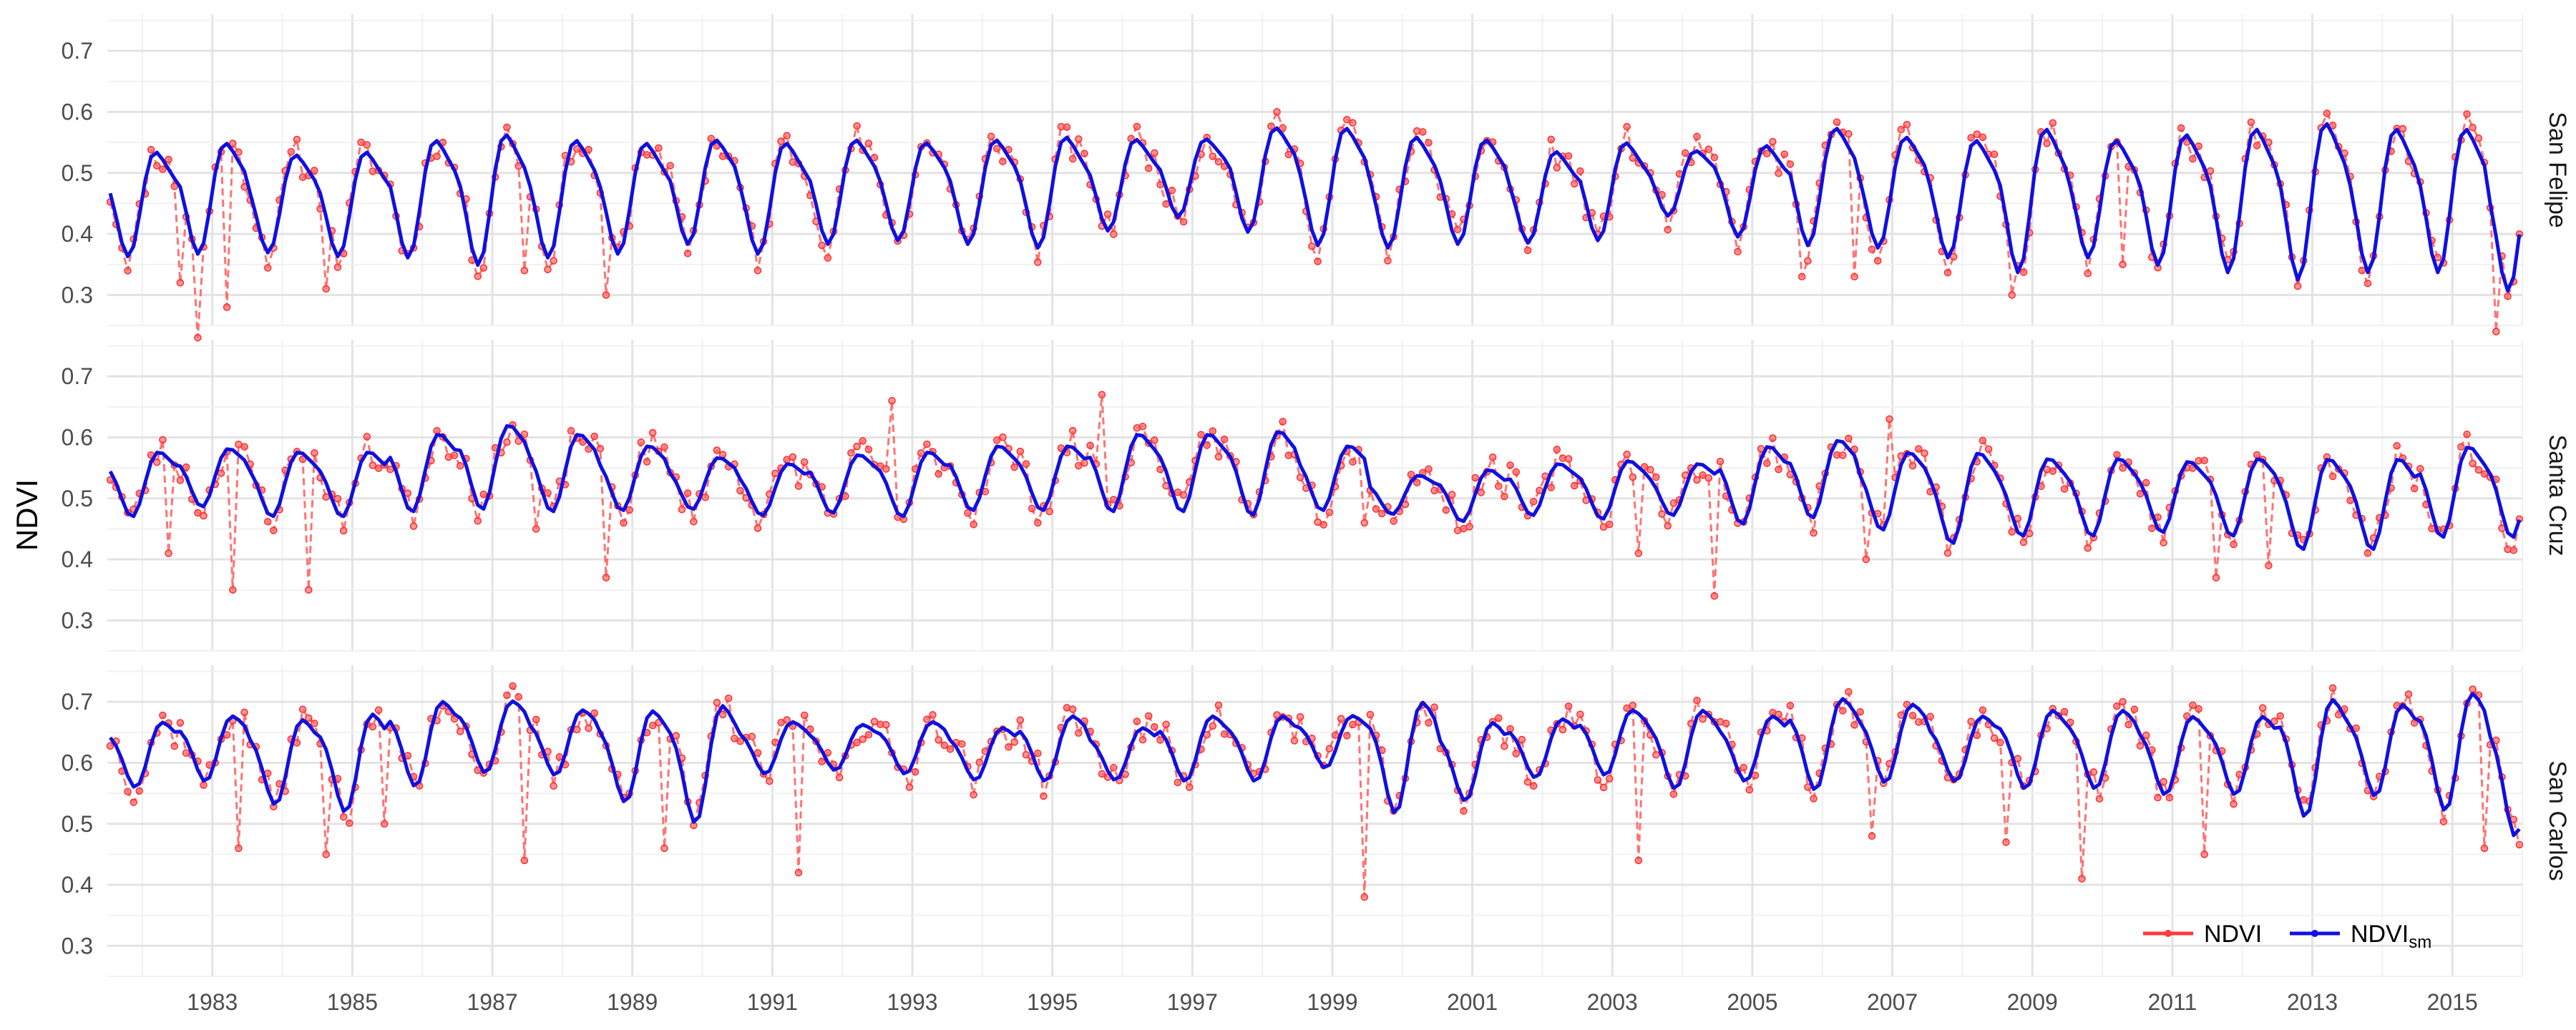 The height and width of the screenshot is (1030, 2576). What do you see at coordinates (77, 295) in the screenshot?
I see `y-tick-label: 0.3` at bounding box center [77, 295].